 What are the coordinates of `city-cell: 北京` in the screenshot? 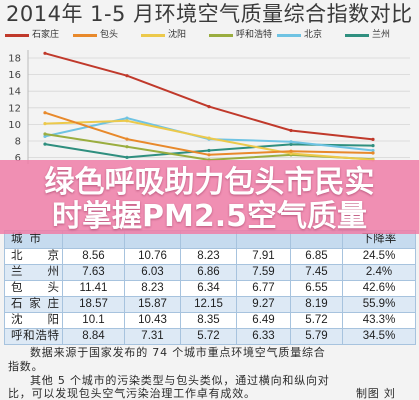 It's located at (33, 256).